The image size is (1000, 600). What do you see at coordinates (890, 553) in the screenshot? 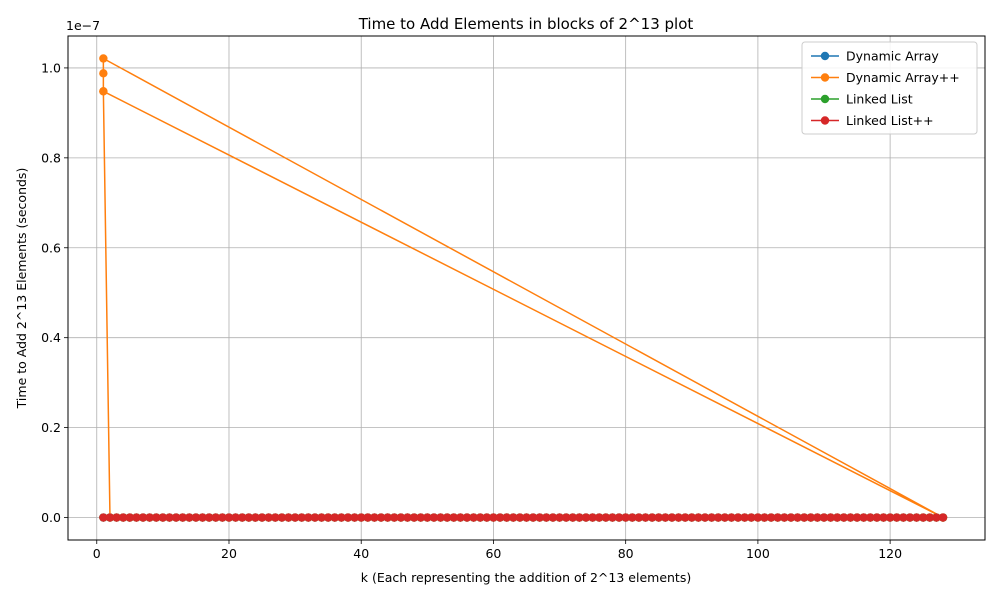
I see `x-tick-label: 120` at bounding box center [890, 553].